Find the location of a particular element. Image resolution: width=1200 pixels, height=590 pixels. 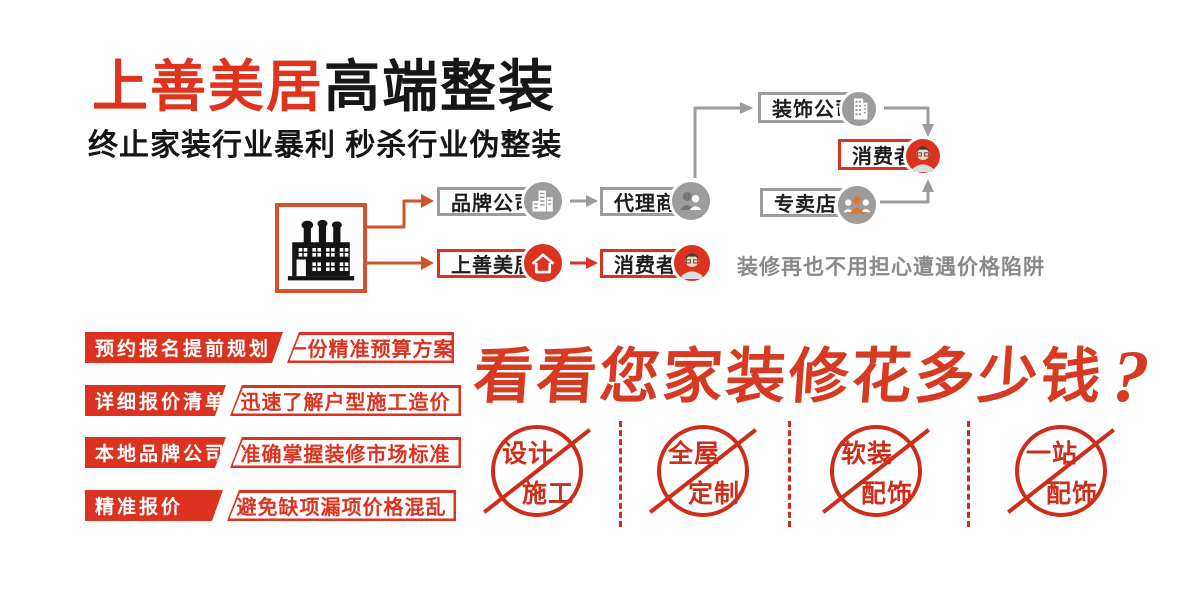

node-decoration-company: 装饰公司 is located at coordinates (818, 109).